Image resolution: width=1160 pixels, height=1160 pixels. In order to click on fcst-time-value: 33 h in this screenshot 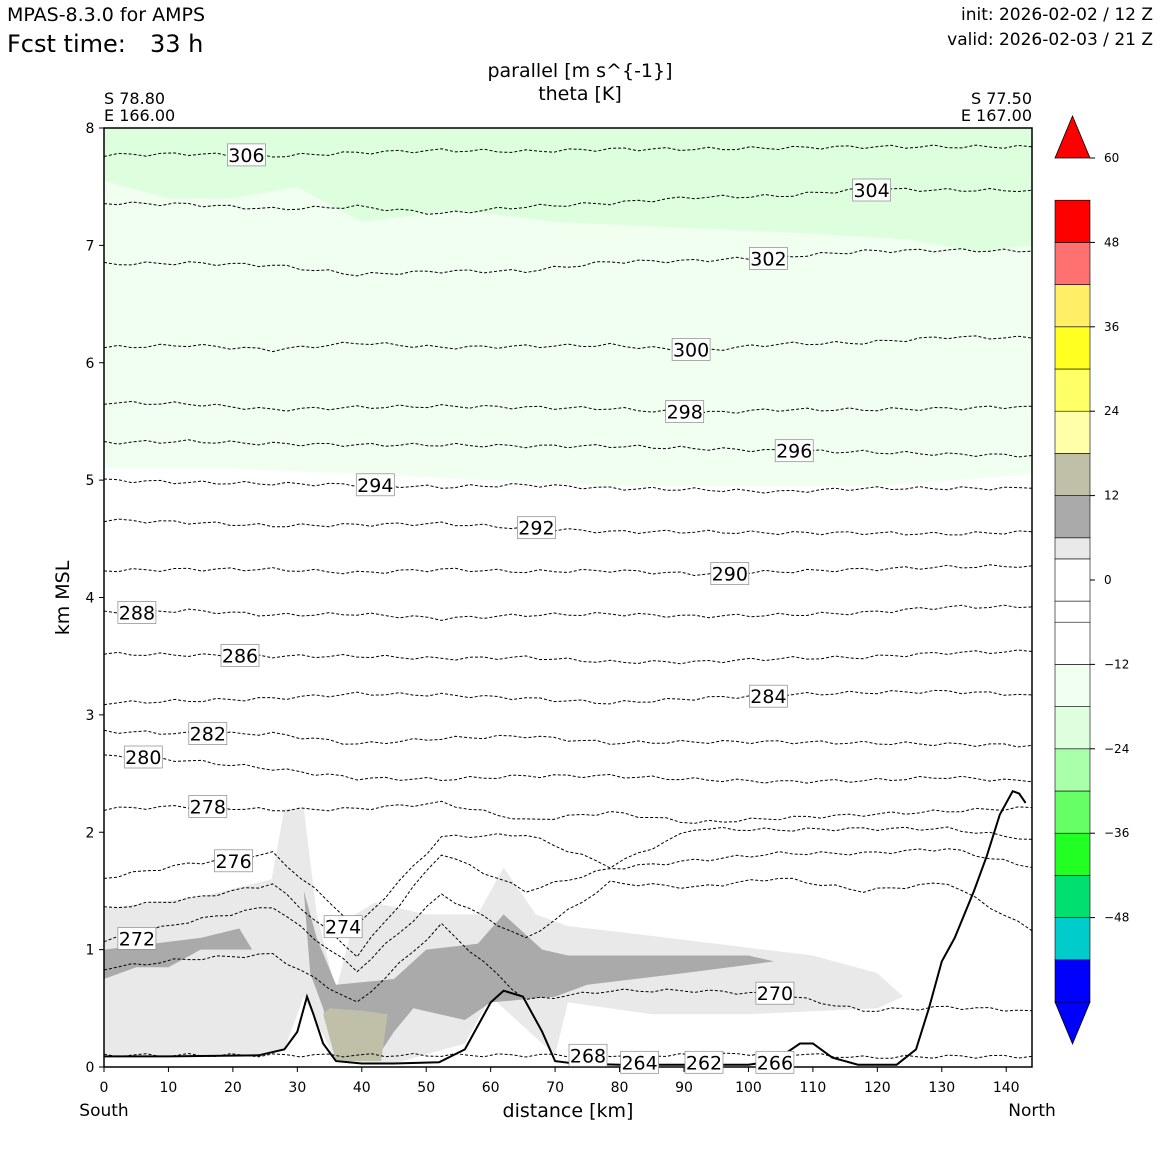, I will do `click(177, 44)`.